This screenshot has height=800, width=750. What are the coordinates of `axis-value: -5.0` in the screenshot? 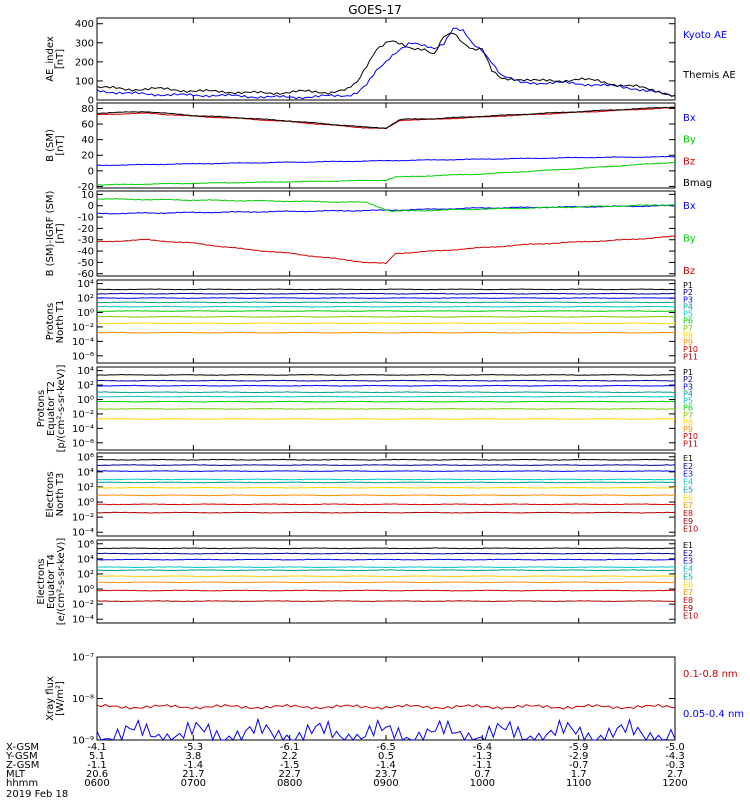 It's located at (675, 747).